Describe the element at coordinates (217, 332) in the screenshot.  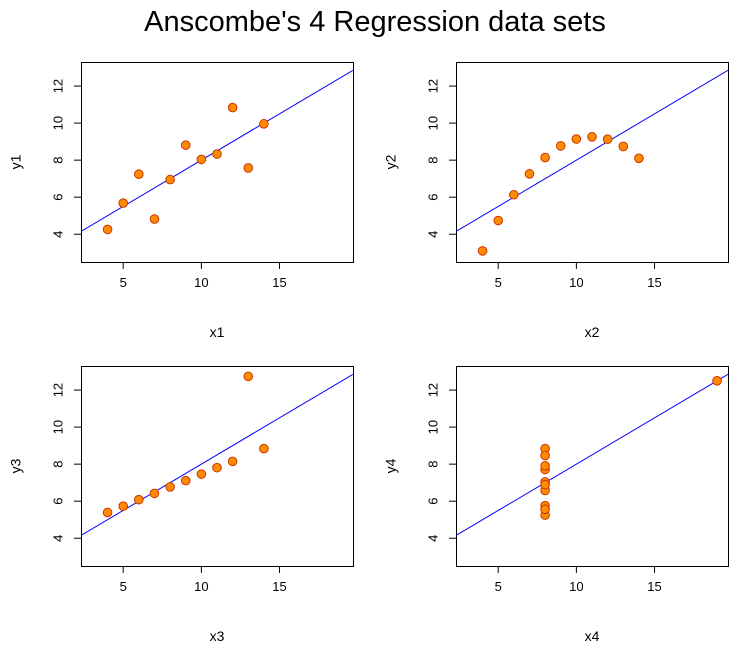
I see `x-axis-title: x1` at that location.